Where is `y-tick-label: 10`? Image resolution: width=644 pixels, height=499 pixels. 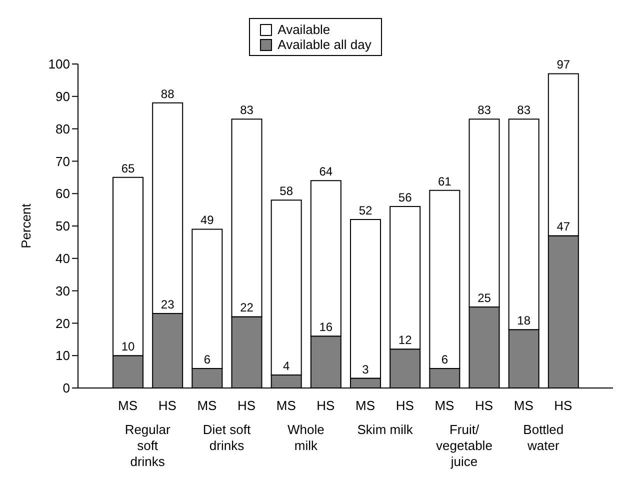 y-tick-label: 10 is located at coordinates (63, 356).